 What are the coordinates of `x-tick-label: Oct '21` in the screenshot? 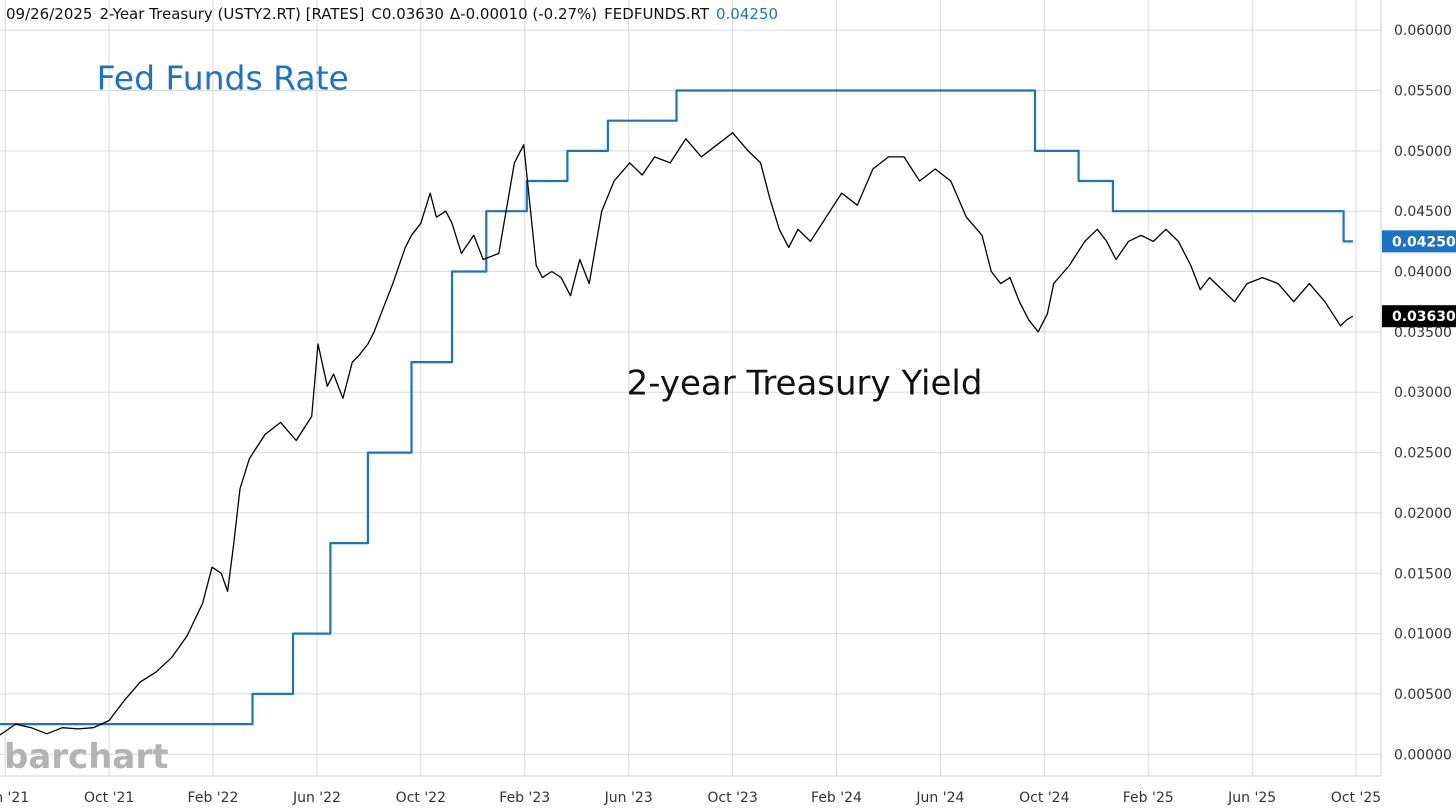 It's located at (109, 798).